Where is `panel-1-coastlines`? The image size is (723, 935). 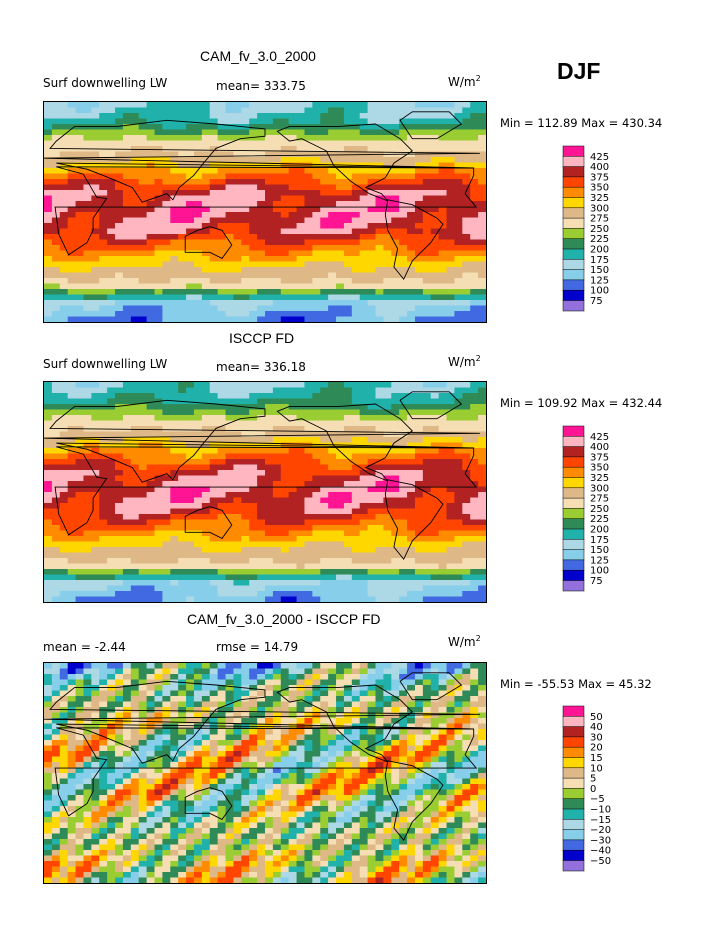 panel-1-coastlines is located at coordinates (262, 196).